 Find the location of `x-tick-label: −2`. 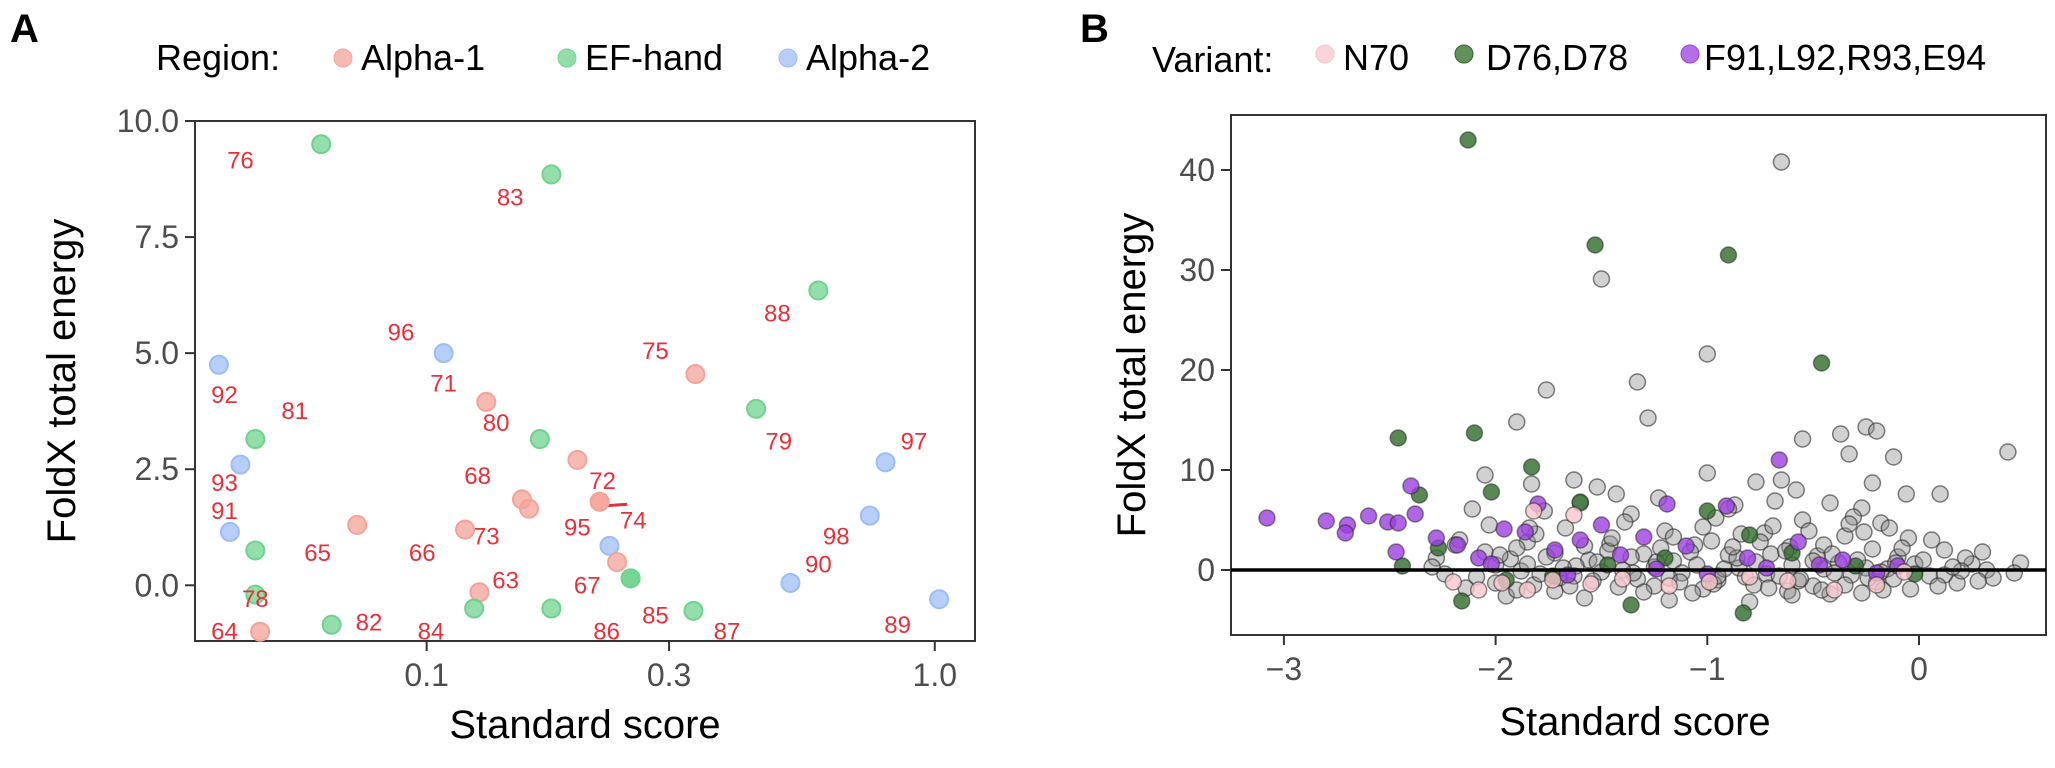

x-tick-label: −2 is located at coordinates (1495, 669).